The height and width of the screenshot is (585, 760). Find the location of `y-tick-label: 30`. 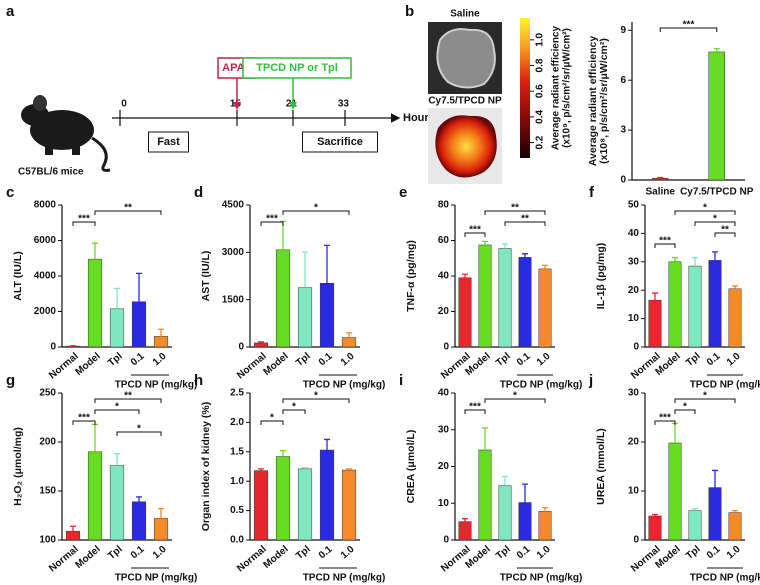

y-tick-label: 30 is located at coordinates (444, 429).